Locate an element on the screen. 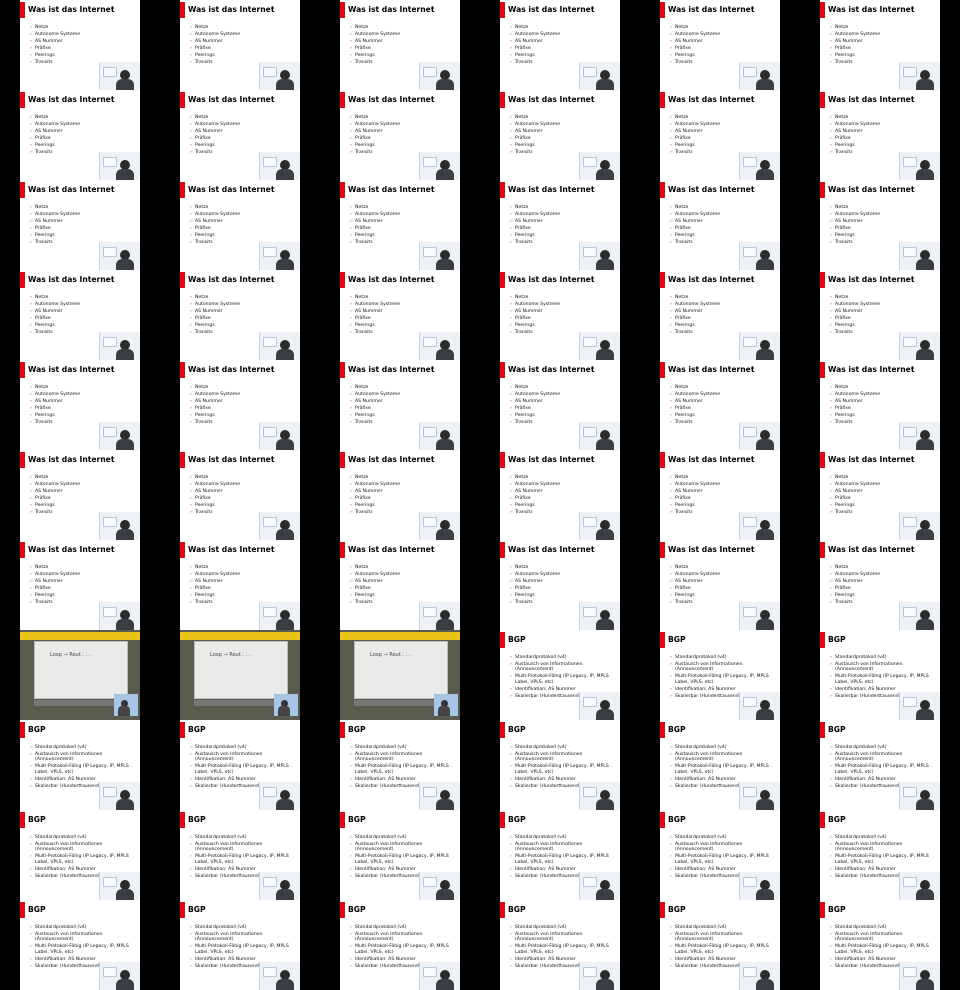 This screenshot has width=960, height=990. slide-bullet-text: Autonome Systeme is located at coordinates (698, 124).